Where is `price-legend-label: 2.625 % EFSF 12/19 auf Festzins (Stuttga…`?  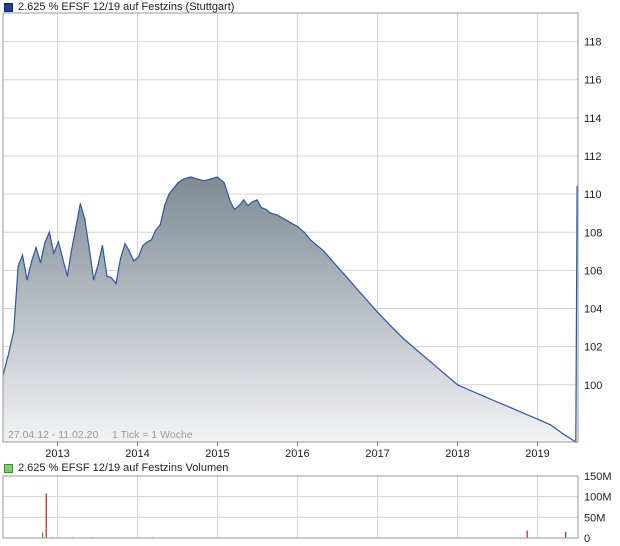
price-legend-label: 2.625 % EFSF 12/19 auf Festzins (Stuttga… is located at coordinates (126, 7).